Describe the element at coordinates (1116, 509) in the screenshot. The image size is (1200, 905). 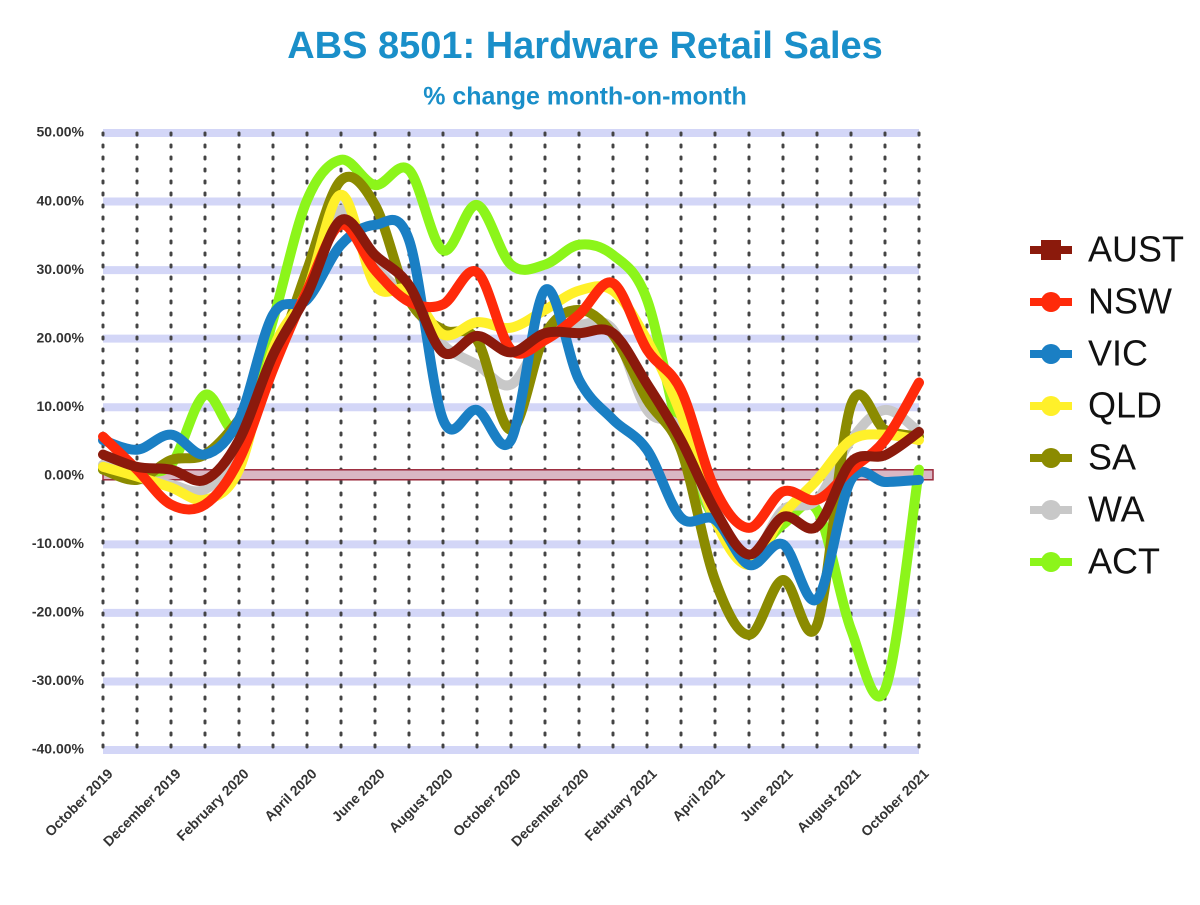
I see `legend-label: WA` at that location.